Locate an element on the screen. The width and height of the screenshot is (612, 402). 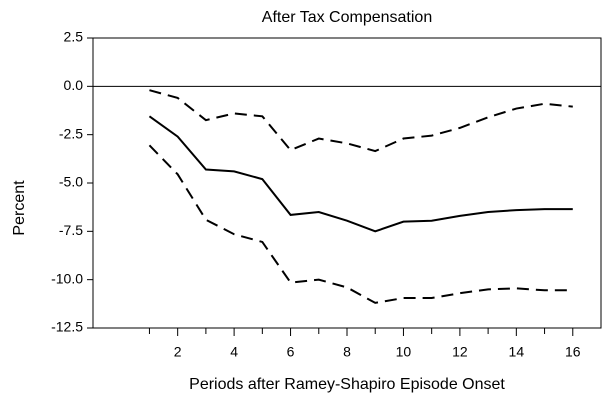
y-tick-label: 2.5 is located at coordinates (74, 37).